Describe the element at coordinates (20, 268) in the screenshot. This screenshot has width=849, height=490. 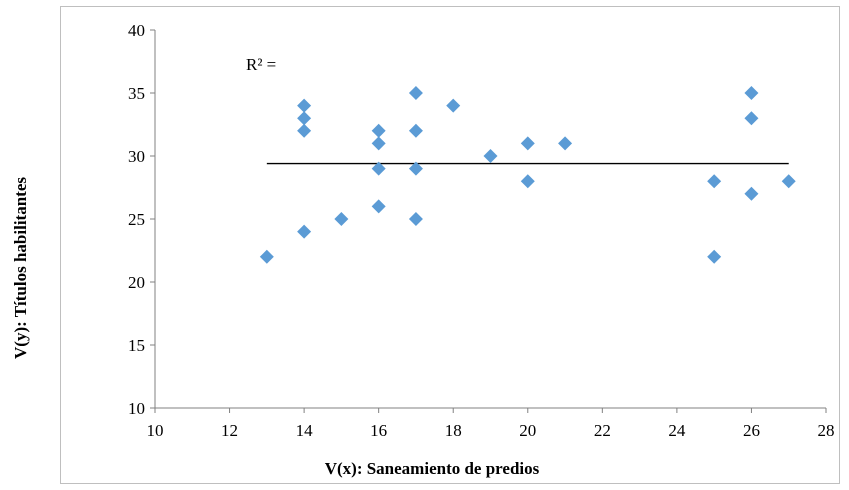
I see `y-axis-title: V(y): Títulos habilitantes` at that location.